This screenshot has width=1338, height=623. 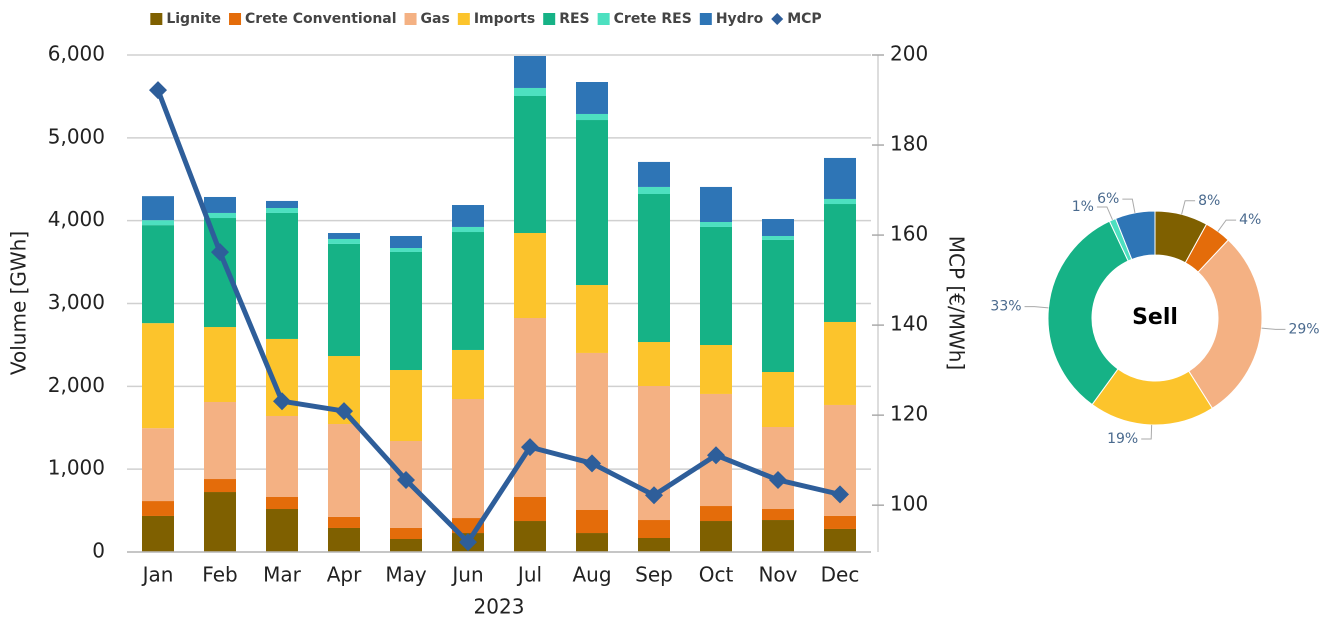 What do you see at coordinates (466, 575) in the screenshot?
I see `x-tick-label: Jun` at bounding box center [466, 575].